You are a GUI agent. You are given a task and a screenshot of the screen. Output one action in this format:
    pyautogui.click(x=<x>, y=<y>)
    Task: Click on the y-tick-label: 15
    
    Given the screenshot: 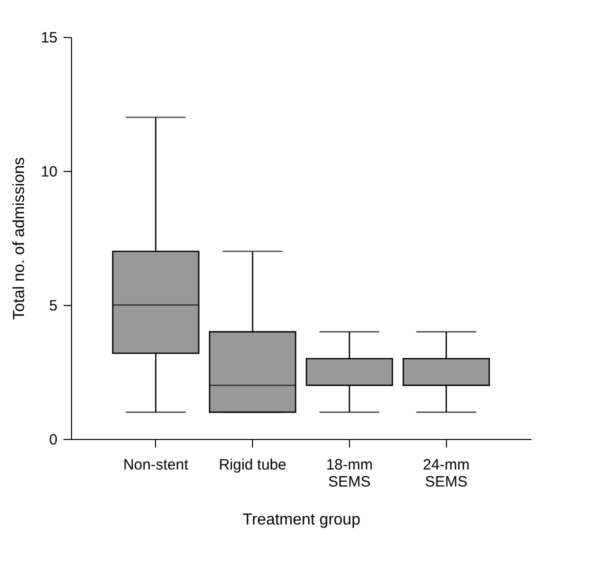 What is the action you would take?
    pyautogui.click(x=49, y=38)
    